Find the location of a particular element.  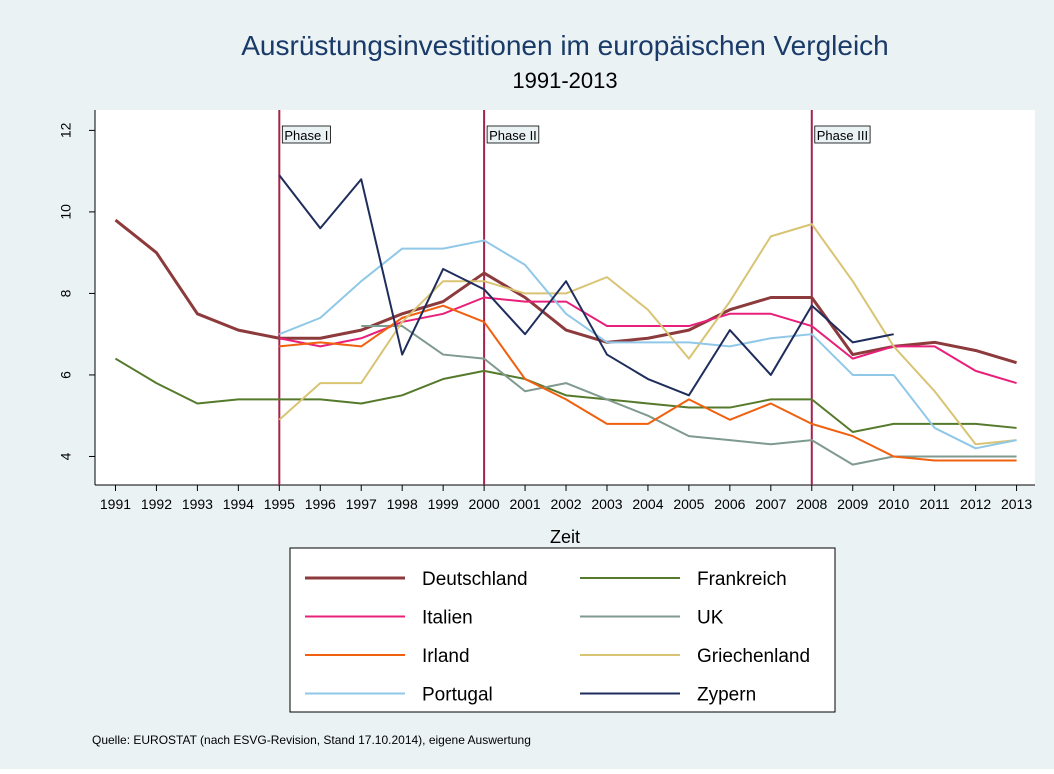

y-tick-label: 8 is located at coordinates (66, 293).